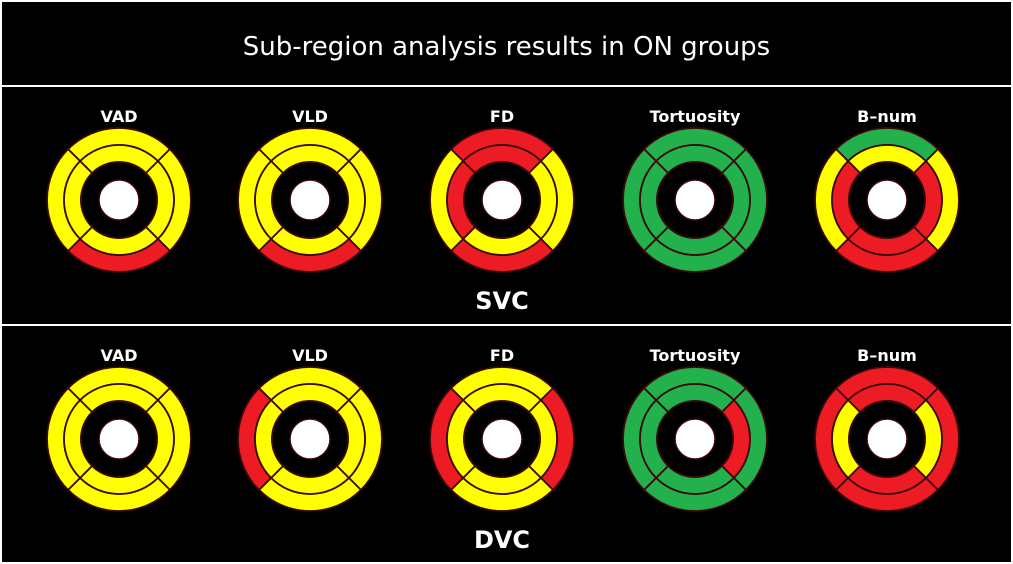 The image size is (1013, 564). I want to click on title-panel: Sub-region analysis results in ON groups, so click(506, 43).